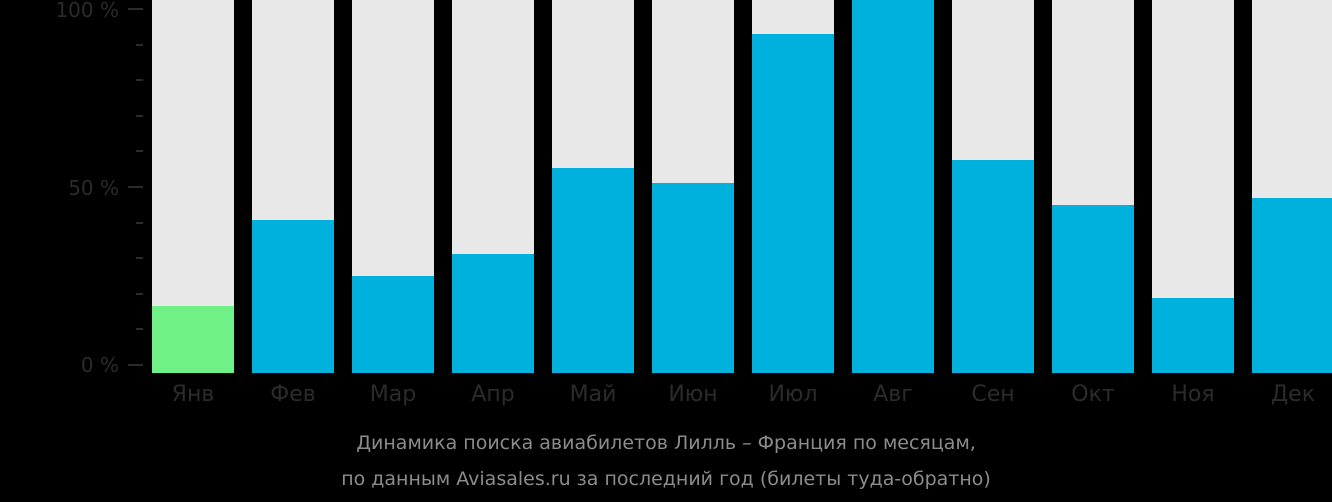 The height and width of the screenshot is (502, 1332). I want to click on y-axis-label-50: 50 %, so click(93, 188).